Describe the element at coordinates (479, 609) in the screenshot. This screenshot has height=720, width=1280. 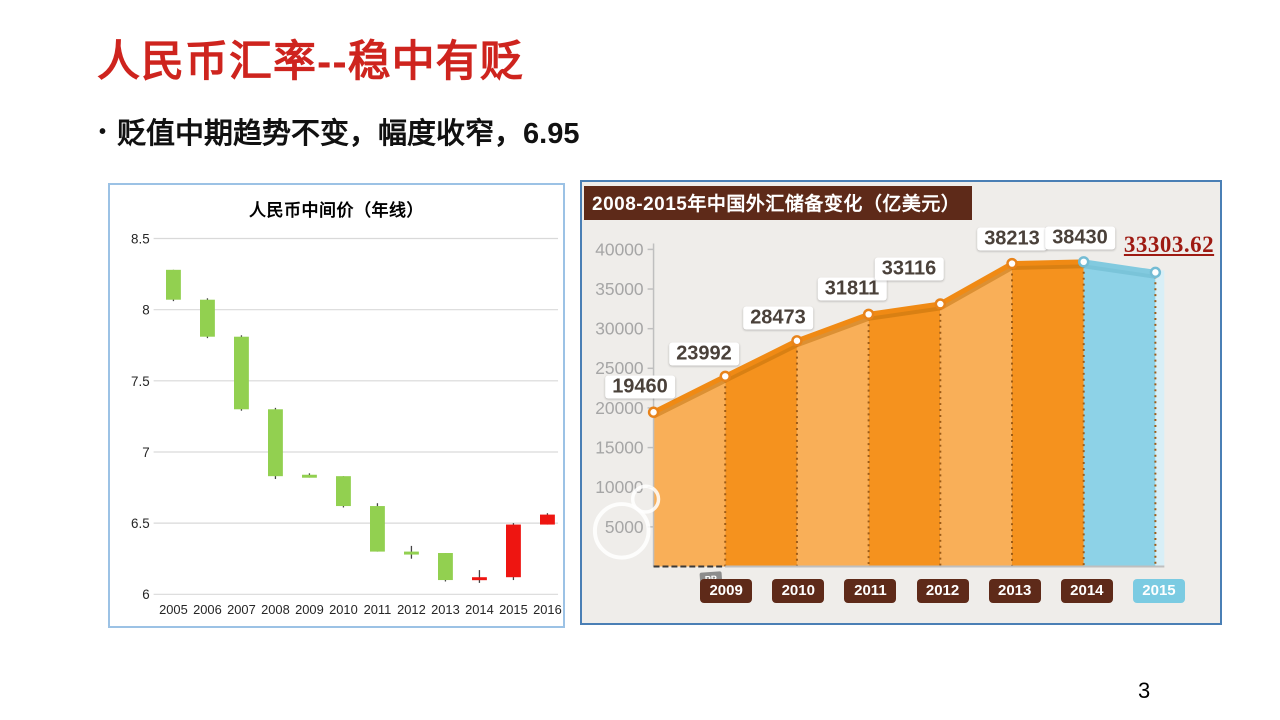
I see `x-axis-tick-label: 2014` at that location.